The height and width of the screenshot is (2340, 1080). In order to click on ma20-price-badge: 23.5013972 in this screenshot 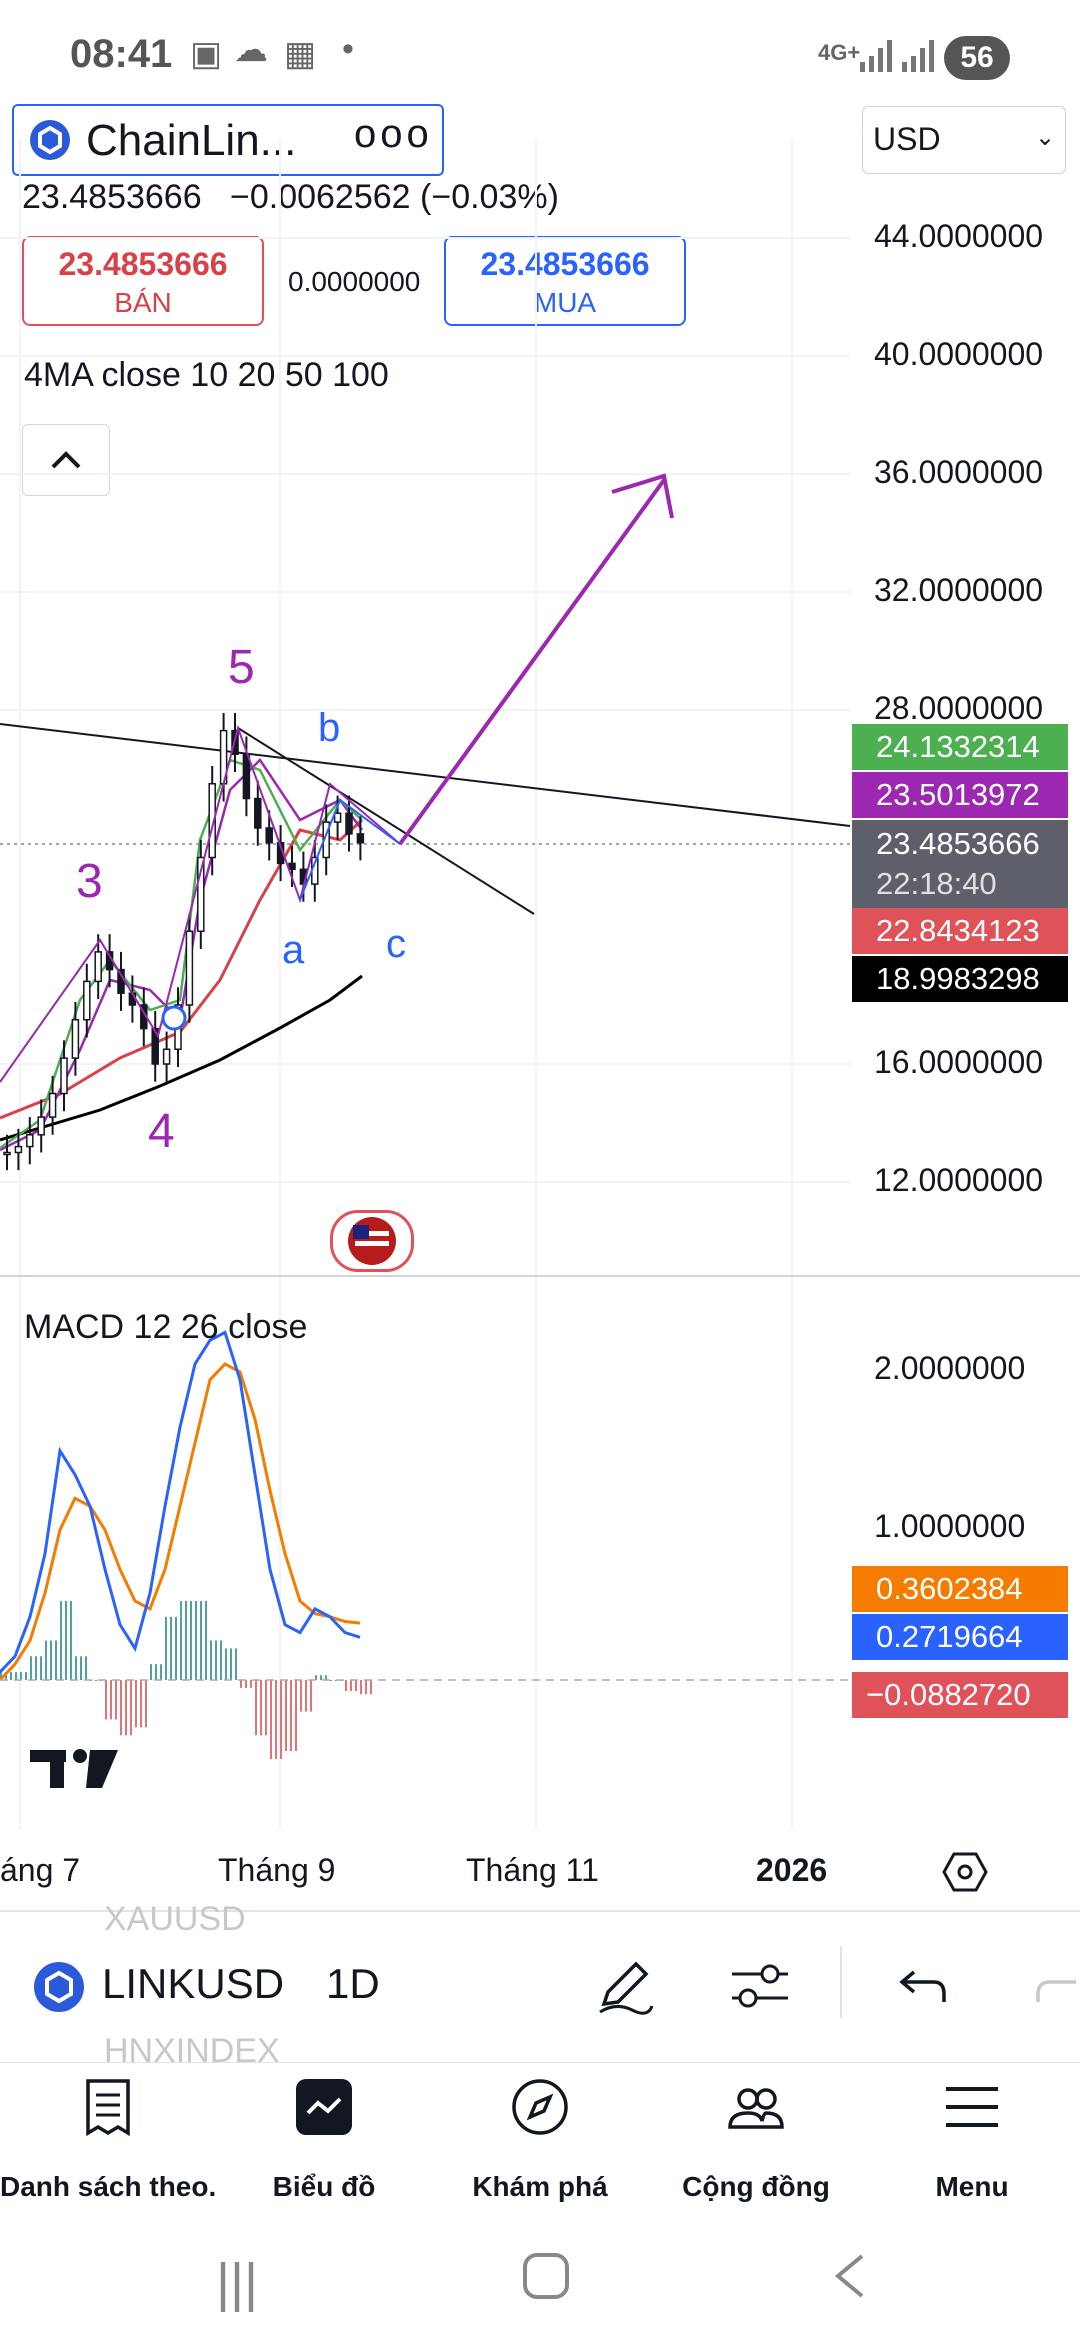, I will do `click(960, 795)`.